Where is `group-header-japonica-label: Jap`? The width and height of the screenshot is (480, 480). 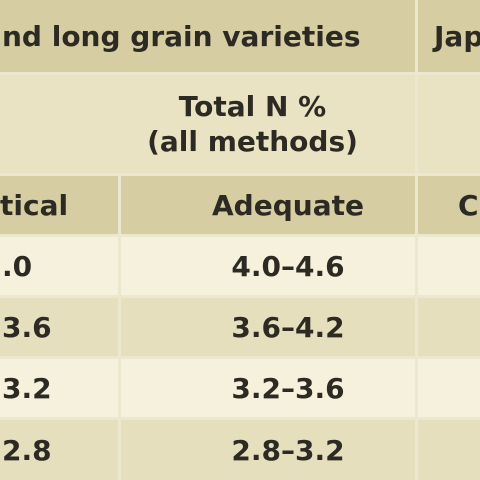
group-header-japonica-label: Jap is located at coordinates (457, 36).